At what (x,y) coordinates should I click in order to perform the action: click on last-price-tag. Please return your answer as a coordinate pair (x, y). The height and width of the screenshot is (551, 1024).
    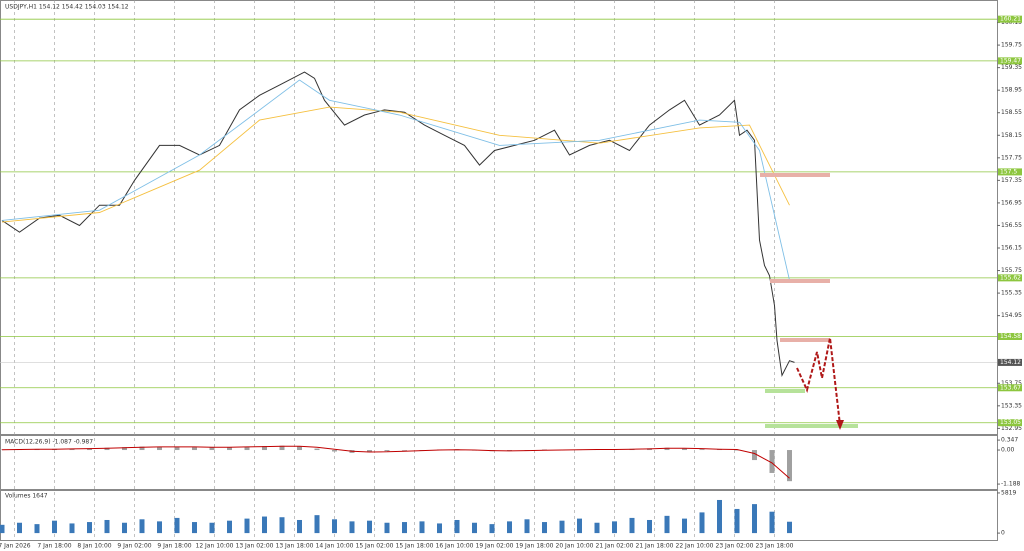
    Looking at the image, I should click on (1010, 362).